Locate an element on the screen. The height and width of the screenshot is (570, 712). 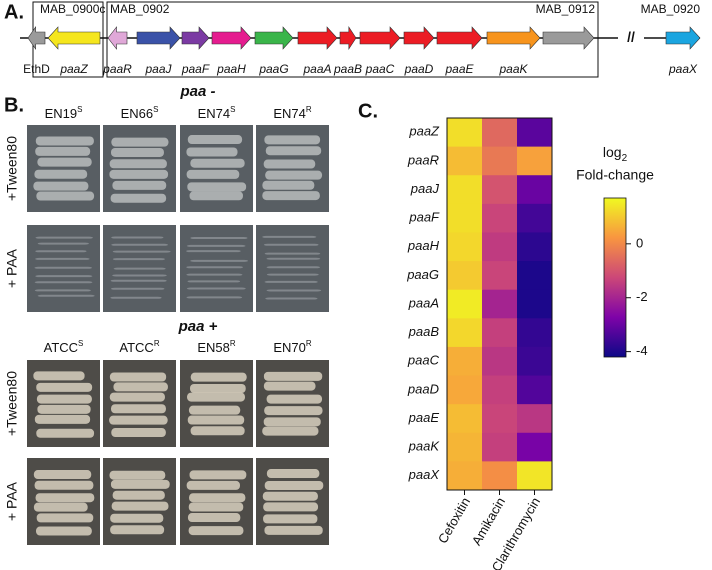
colorbar is located at coordinates (615, 277).